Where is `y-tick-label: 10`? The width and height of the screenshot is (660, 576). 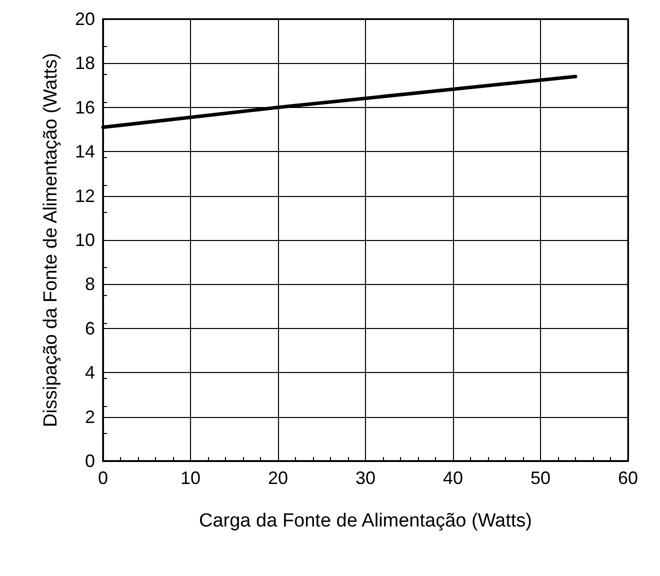
y-tick-label: 10 is located at coordinates (84, 240).